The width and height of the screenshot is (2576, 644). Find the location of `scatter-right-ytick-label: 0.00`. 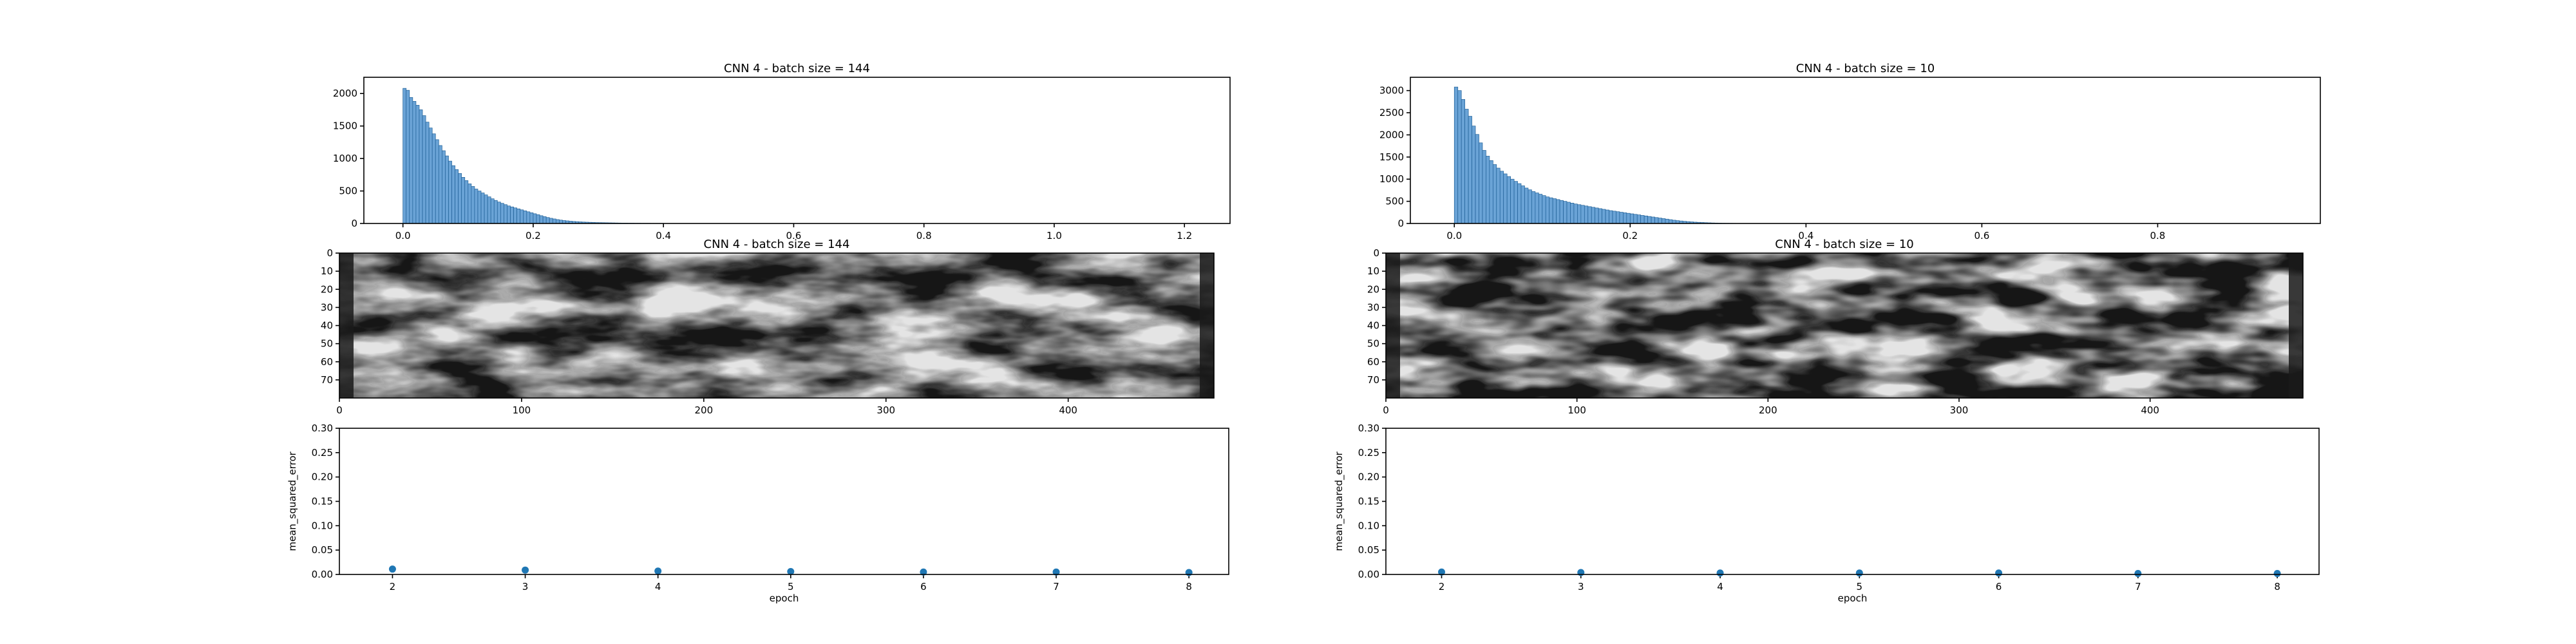

scatter-right-ytick-label: 0.00 is located at coordinates (1368, 574).